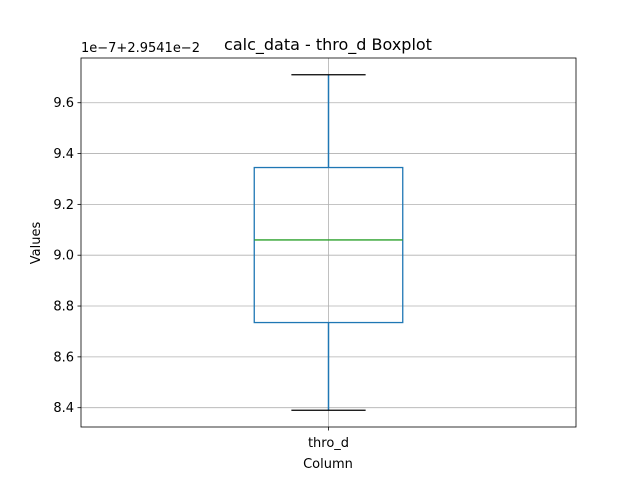  I want to click on y-tick-label: 8.4, so click(63, 408).